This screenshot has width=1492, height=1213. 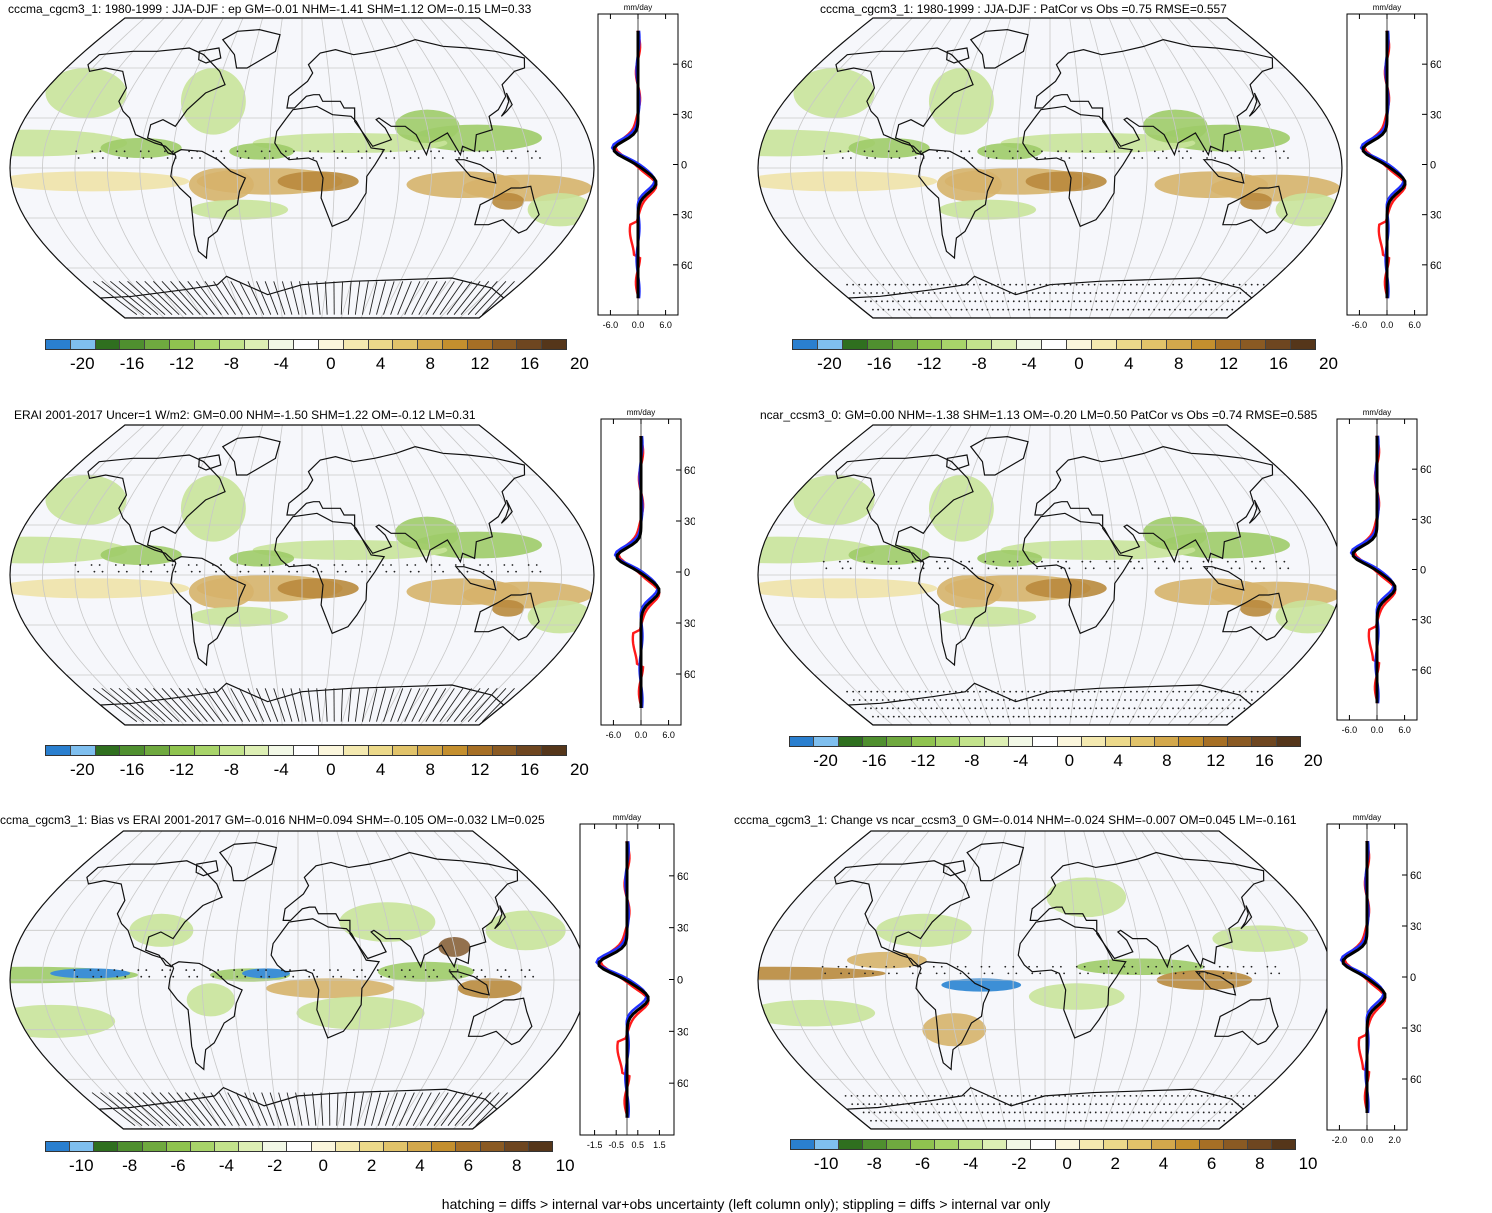 I want to click on colorbar-tick-label: -2, so click(x=275, y=1165).